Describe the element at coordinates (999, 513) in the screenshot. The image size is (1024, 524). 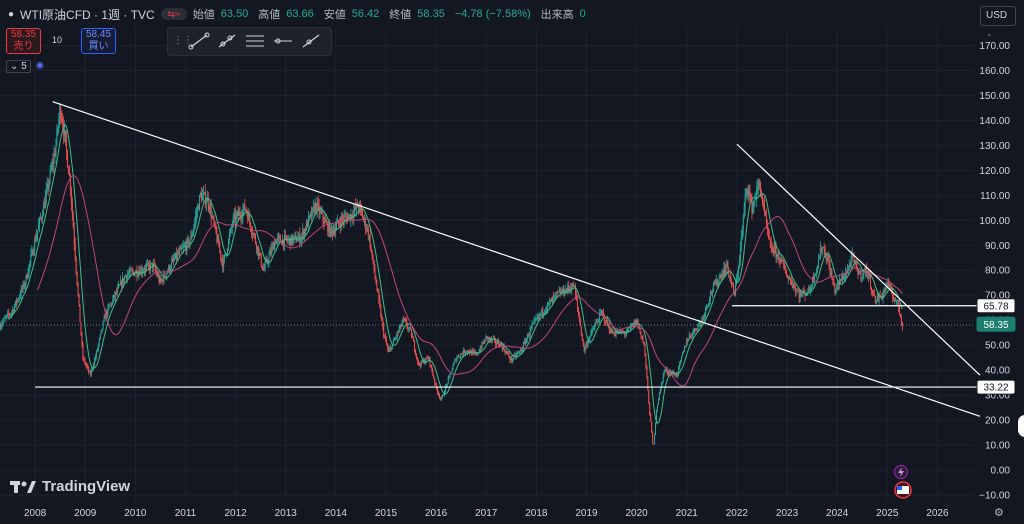
I see `settings-gear-icon: ⚙` at that location.